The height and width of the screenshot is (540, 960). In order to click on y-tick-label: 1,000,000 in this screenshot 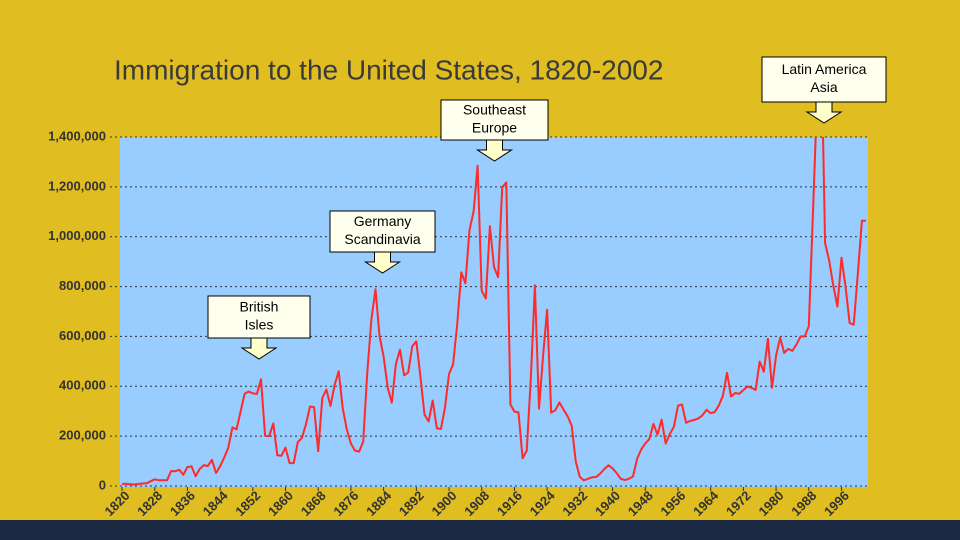, I will do `click(77, 235)`.